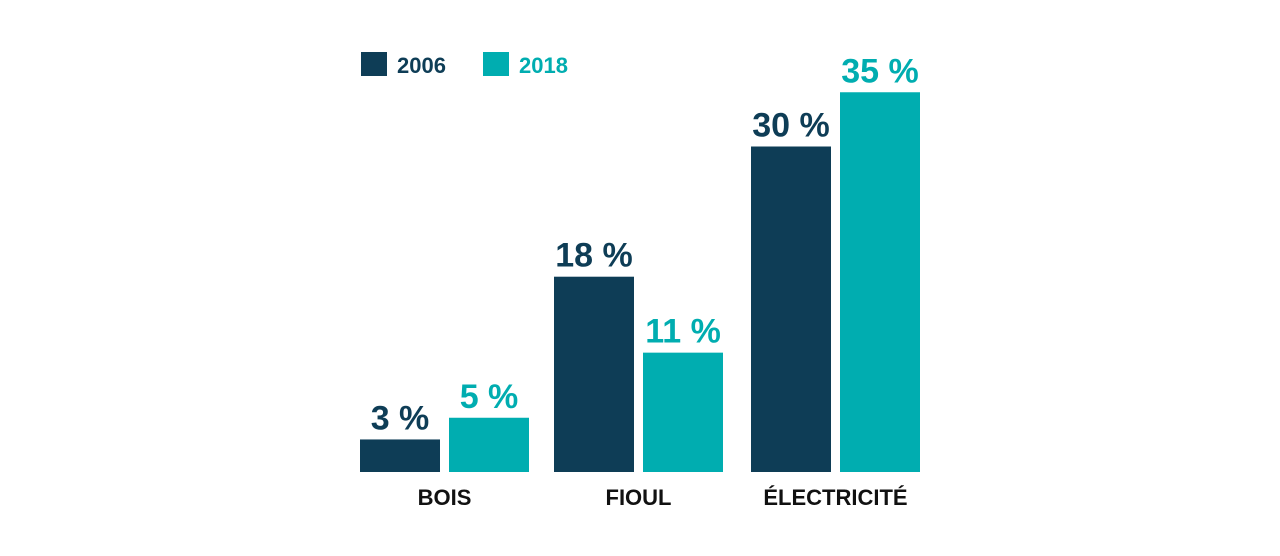  Describe the element at coordinates (880, 282) in the screenshot. I see `bar-électricité-2018` at that location.